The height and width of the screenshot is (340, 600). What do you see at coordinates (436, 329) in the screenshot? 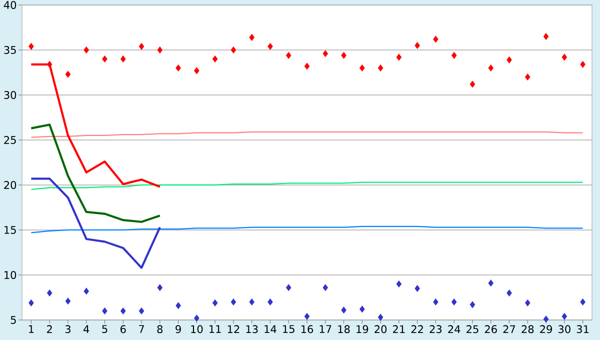
I see `x-tick-label: 23` at bounding box center [436, 329].